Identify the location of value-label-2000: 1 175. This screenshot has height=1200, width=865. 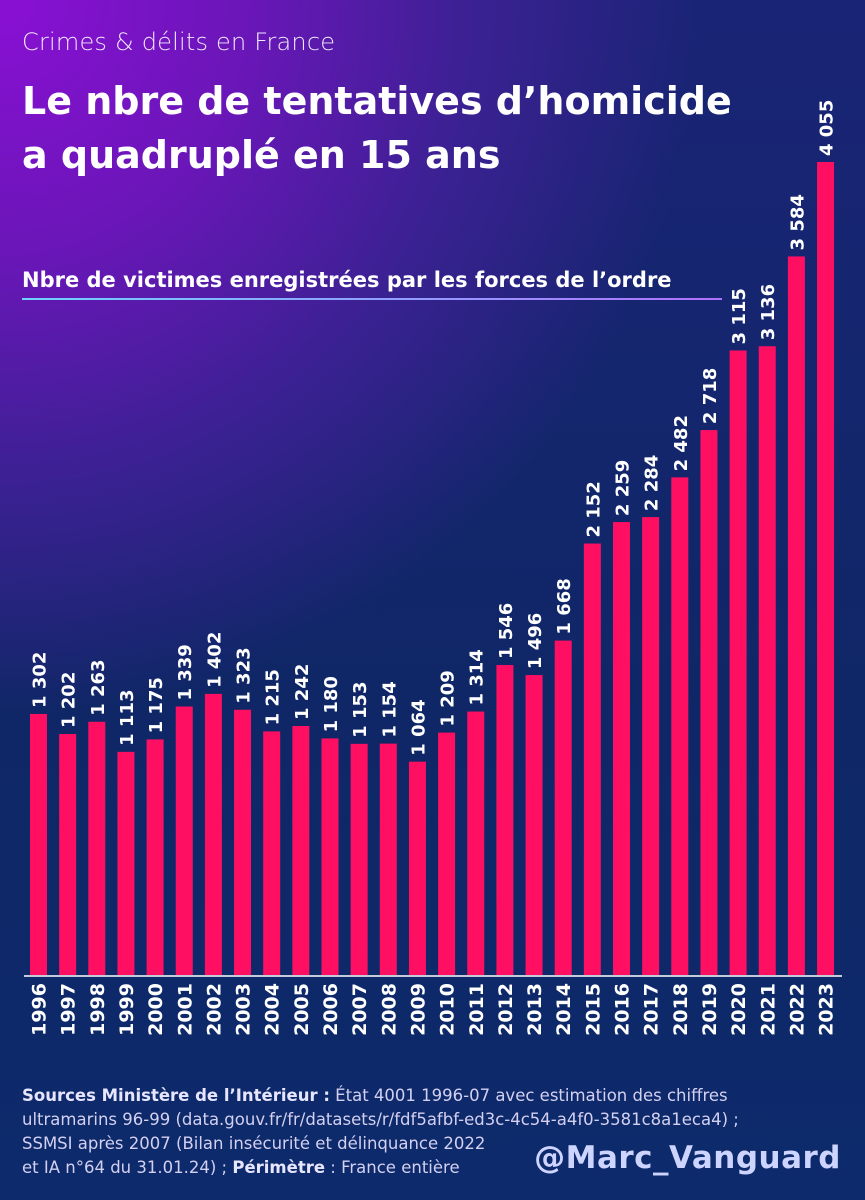
(156, 705).